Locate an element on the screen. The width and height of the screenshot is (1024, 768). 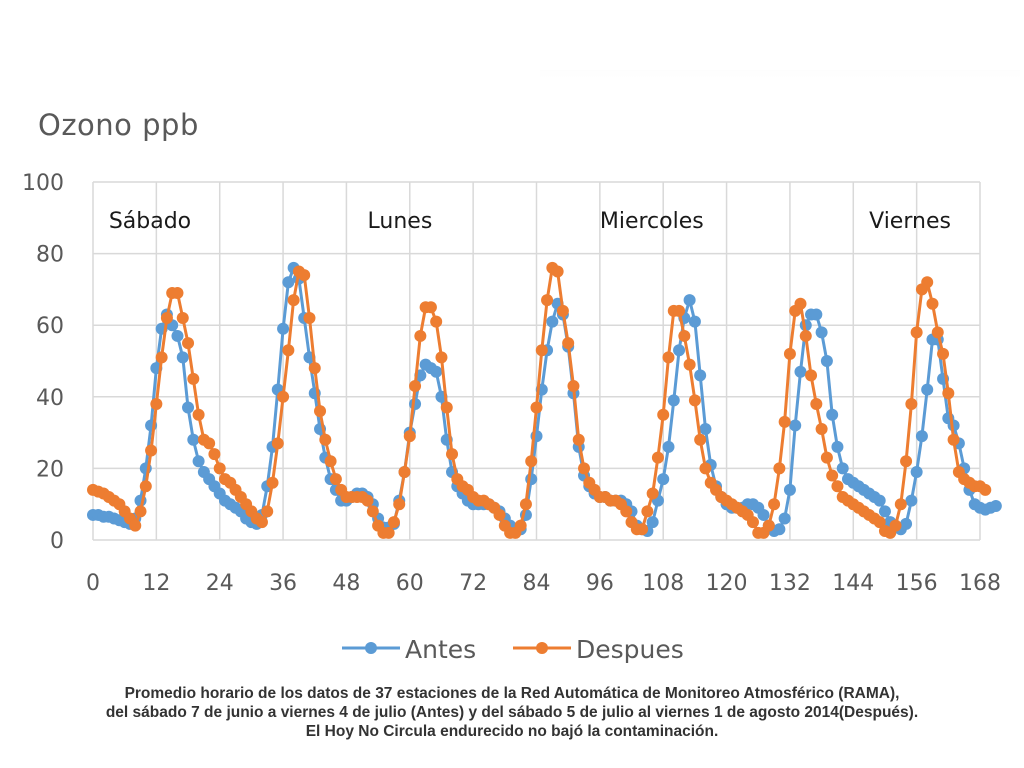
x-tick-label: 12 is located at coordinates (156, 583).